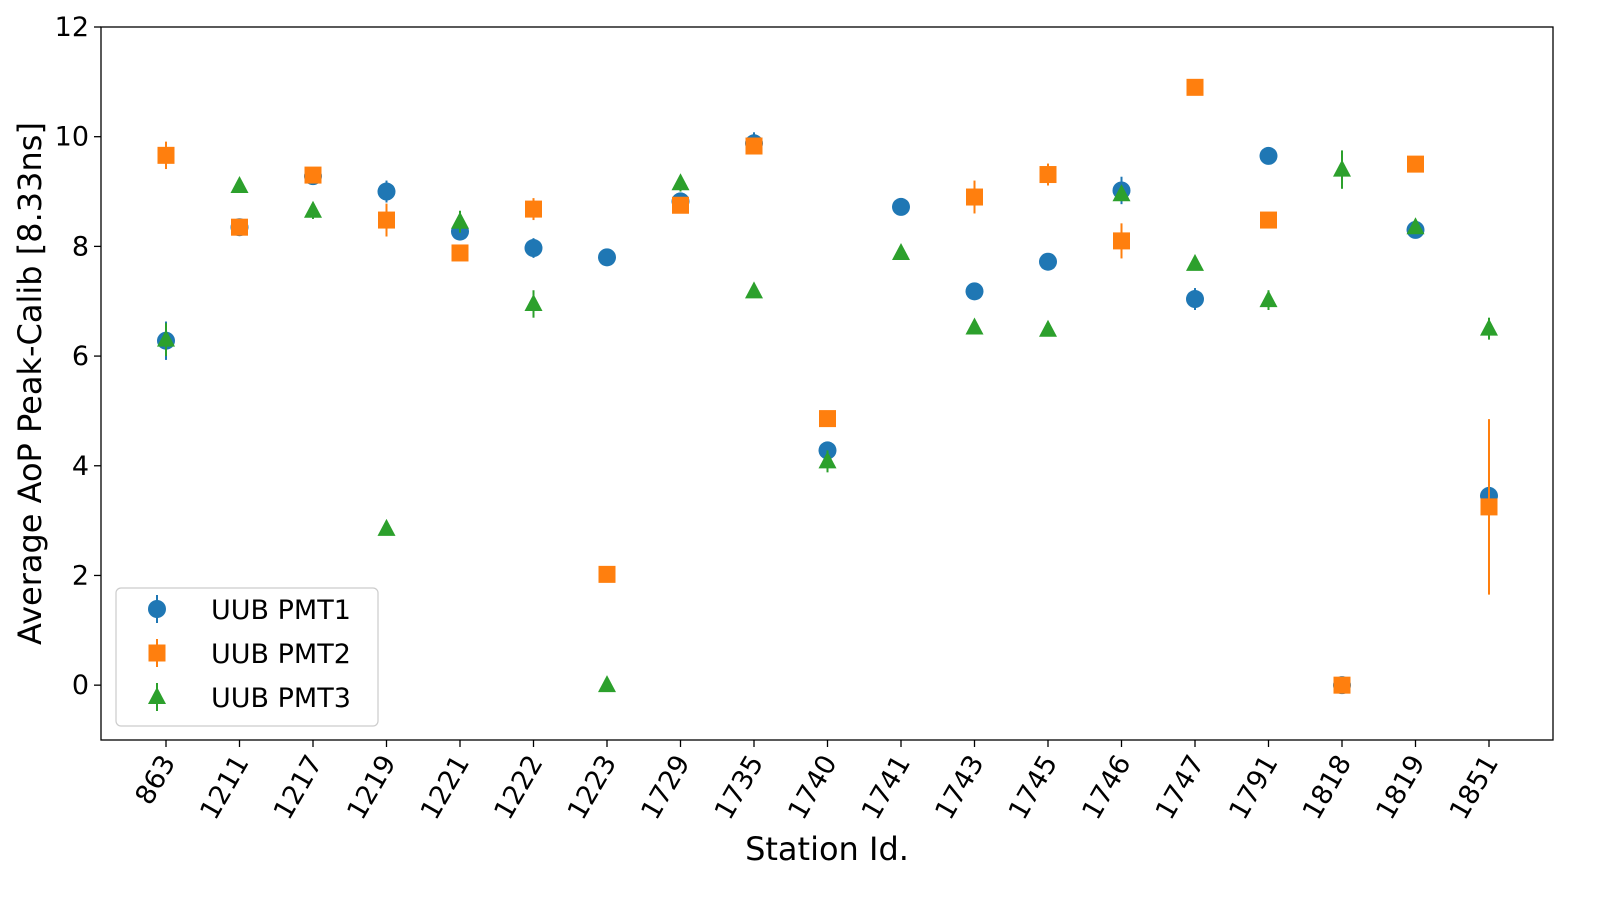  Describe the element at coordinates (812, 787) in the screenshot. I see `x-tick-label: 1740` at that location.